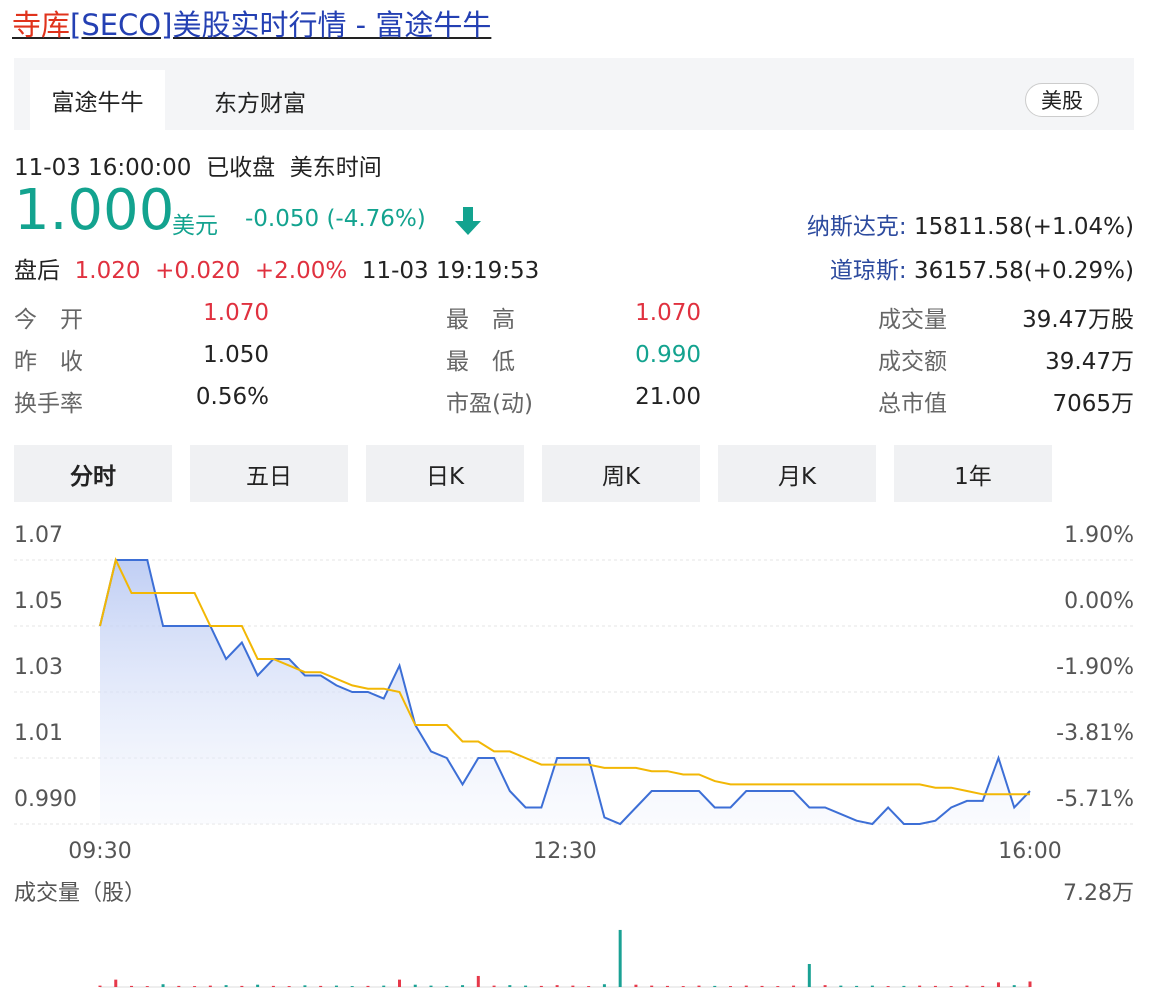 This screenshot has height=1000, width=1158. I want to click on stat-label: 最 低, so click(480, 362).